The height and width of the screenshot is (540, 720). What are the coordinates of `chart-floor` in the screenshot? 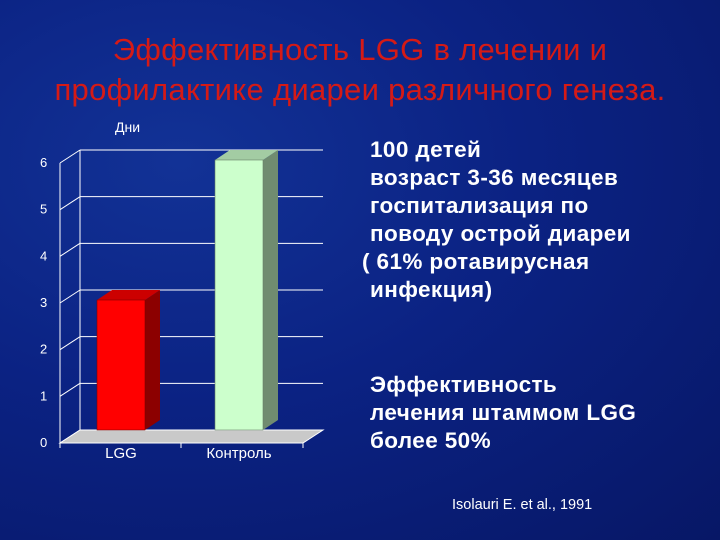 It's located at (191, 436).